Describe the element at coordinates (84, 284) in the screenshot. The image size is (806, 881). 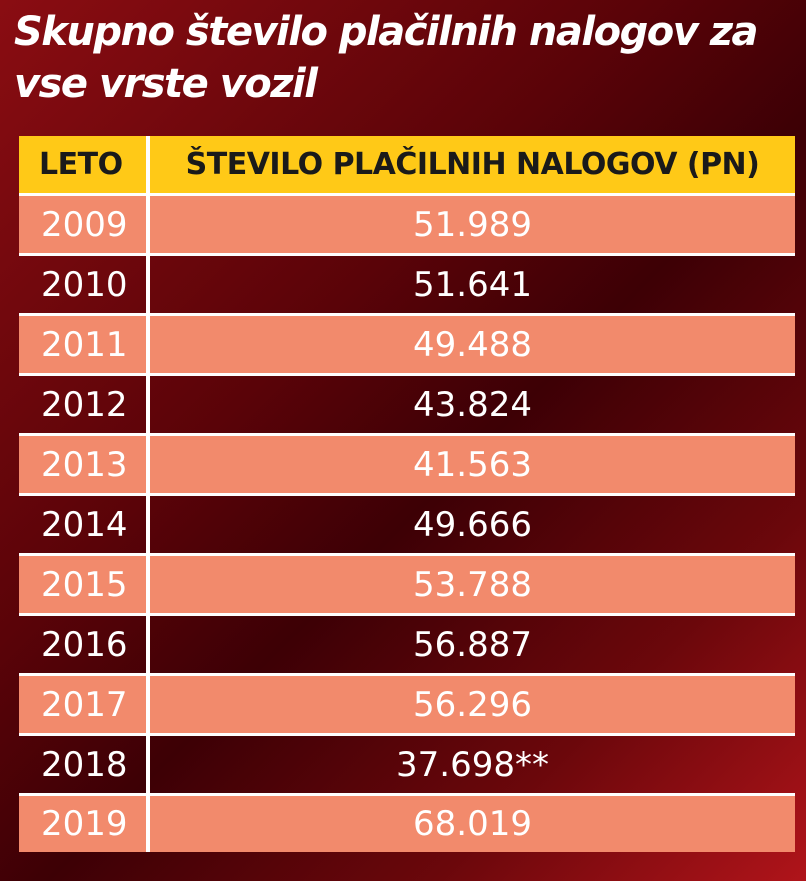
I see `year-cell: 2010` at that location.